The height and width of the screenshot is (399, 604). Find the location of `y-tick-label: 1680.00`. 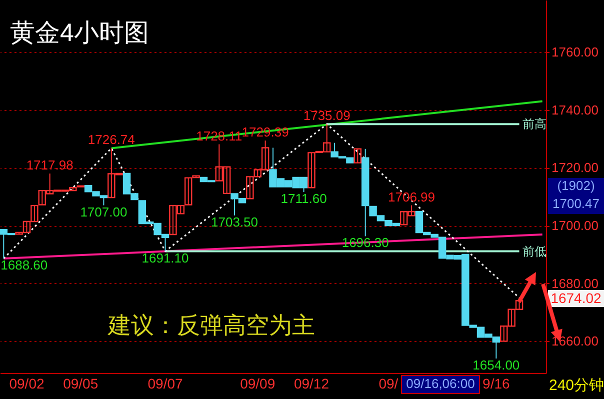

y-tick-label: 1680.00 is located at coordinates (575, 283).